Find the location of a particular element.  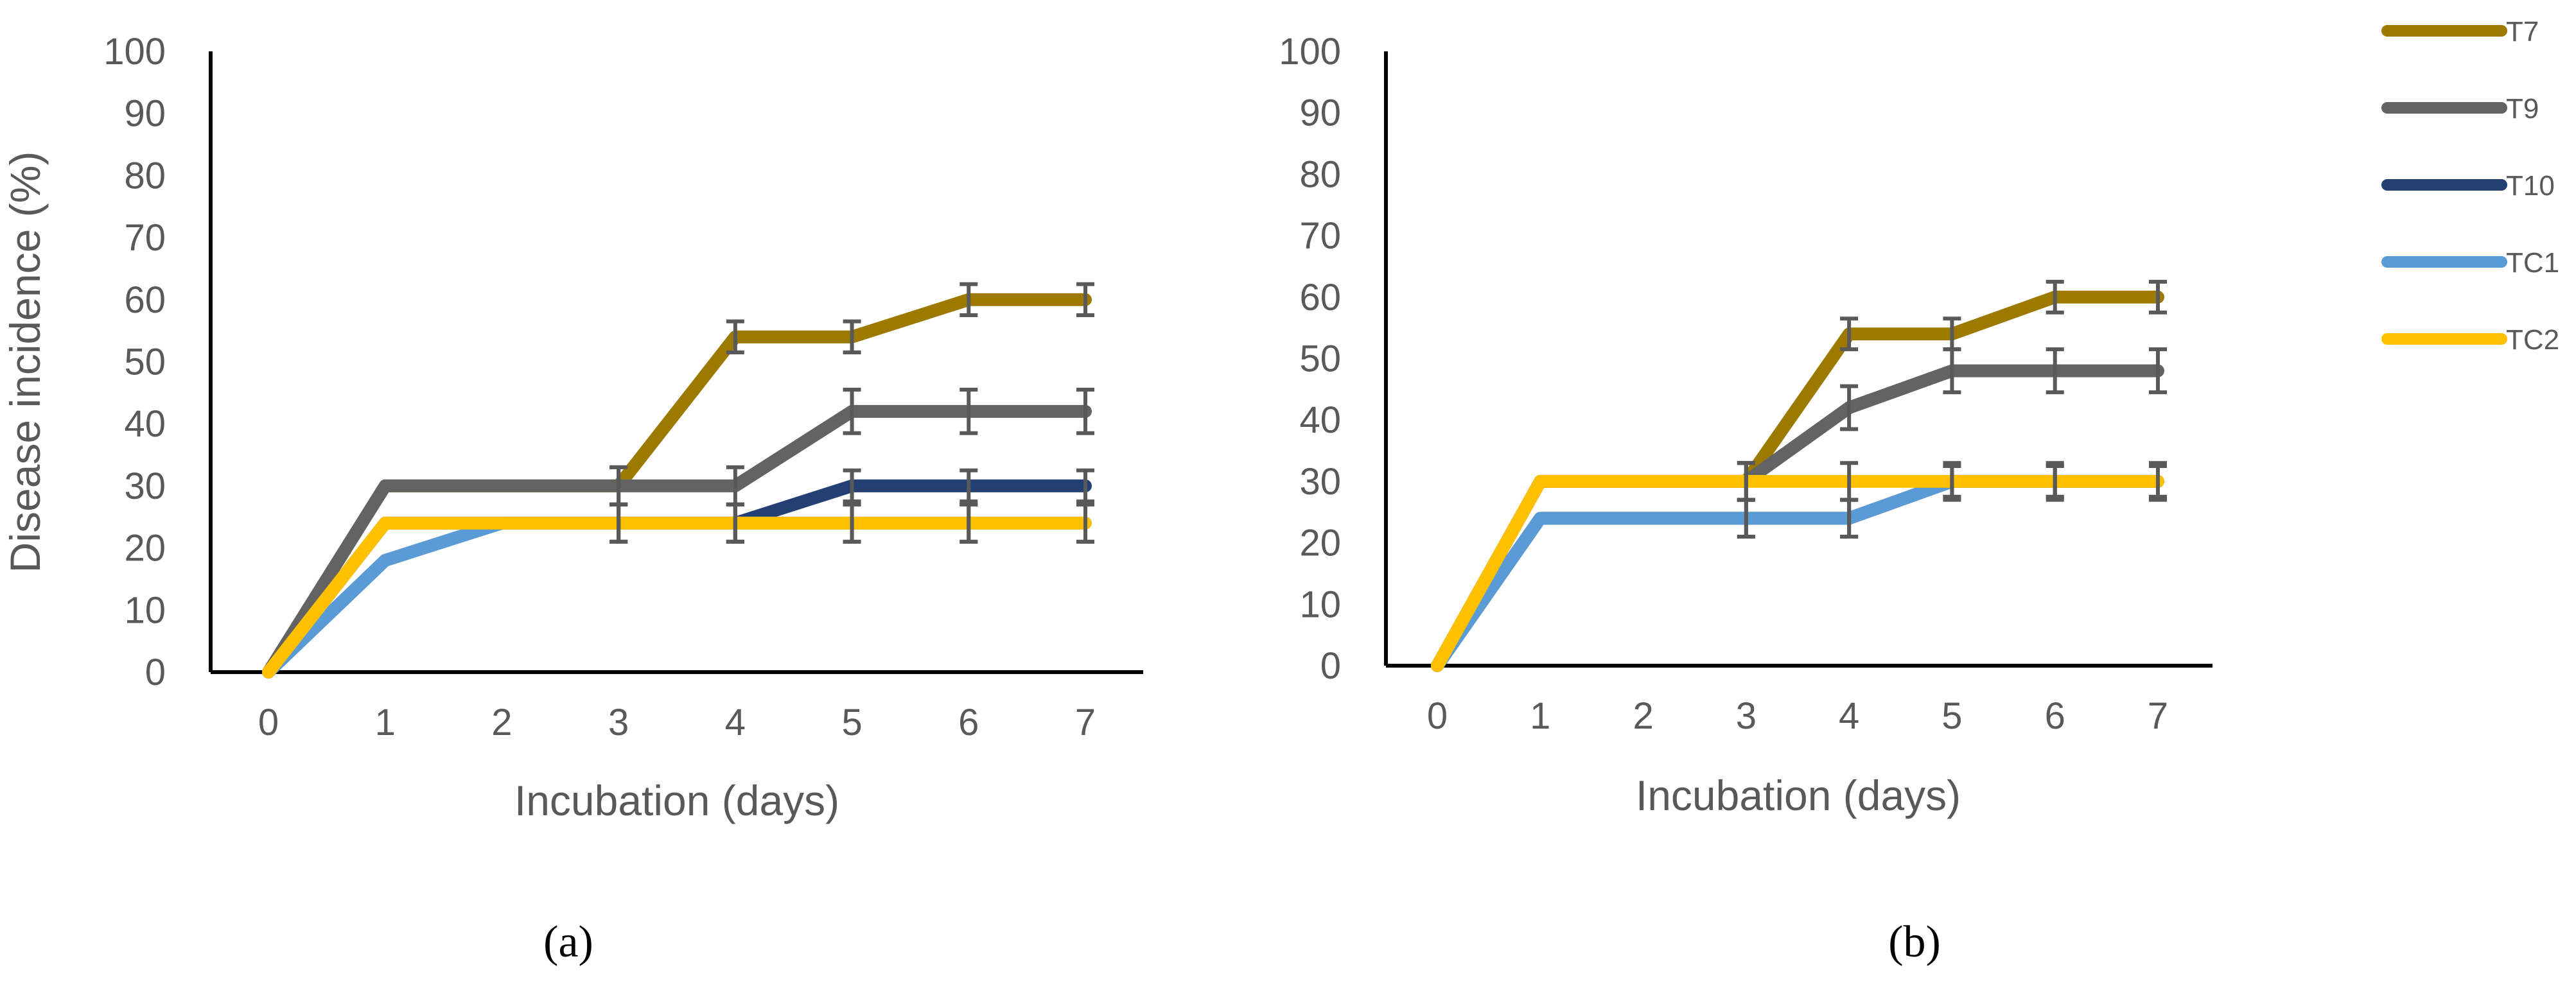

legend-label: T7 is located at coordinates (2522, 32).